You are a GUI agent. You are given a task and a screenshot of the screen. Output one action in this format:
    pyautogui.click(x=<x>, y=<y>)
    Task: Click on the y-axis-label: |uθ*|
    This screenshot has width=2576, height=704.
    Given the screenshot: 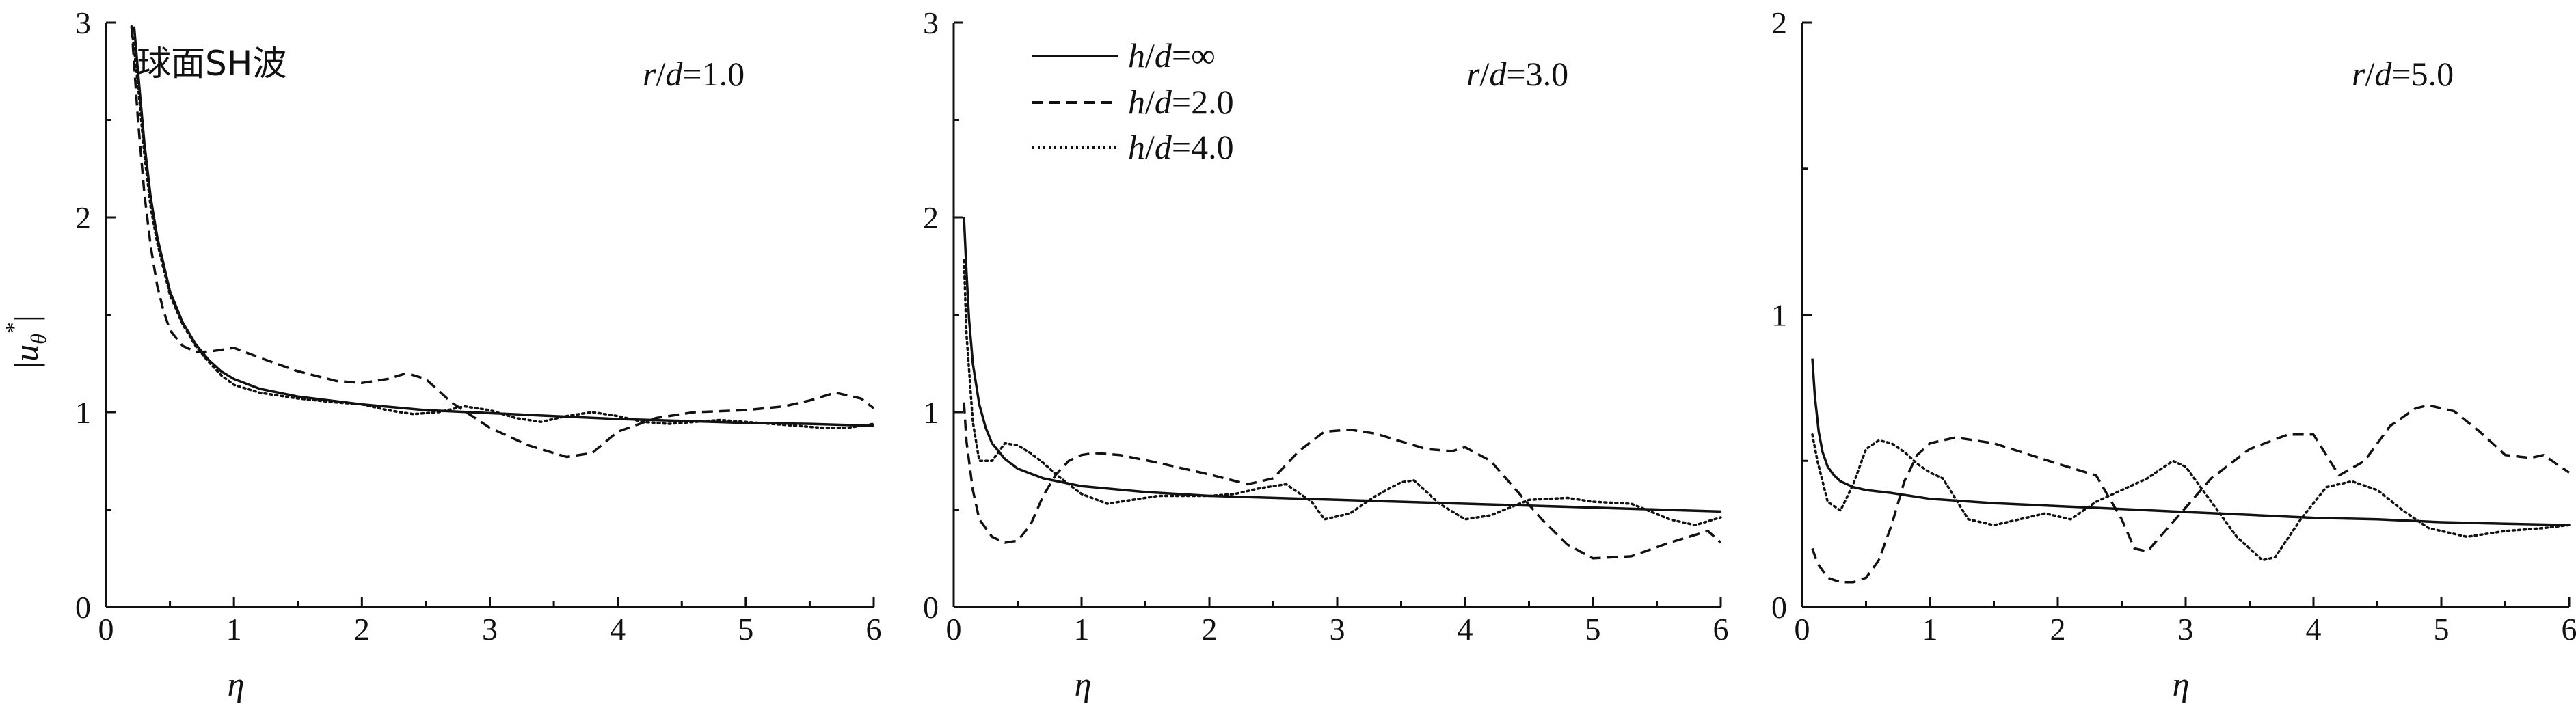 What is the action you would take?
    pyautogui.click(x=26, y=341)
    